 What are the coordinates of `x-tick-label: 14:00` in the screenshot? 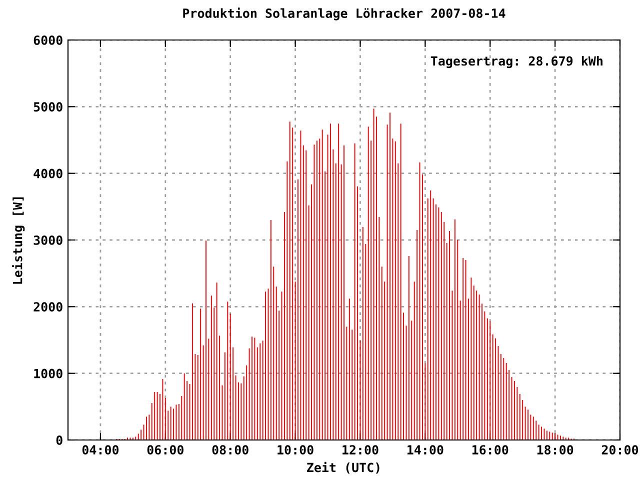 It's located at (426, 450).